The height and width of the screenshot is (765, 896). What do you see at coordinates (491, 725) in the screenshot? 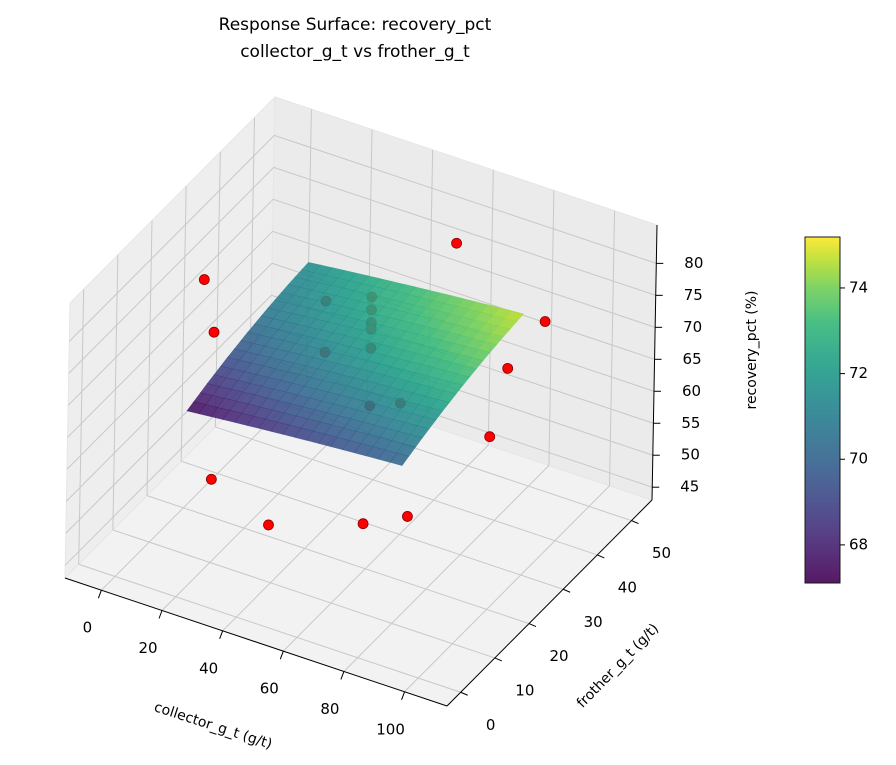
I see `y-tick-label: 0` at bounding box center [491, 725].